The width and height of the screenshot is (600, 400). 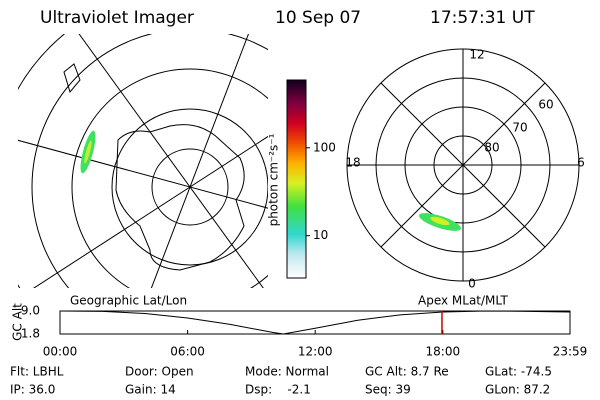 What do you see at coordinates (187, 352) in the screenshot?
I see `x-tick-label: 06:00` at bounding box center [187, 352].